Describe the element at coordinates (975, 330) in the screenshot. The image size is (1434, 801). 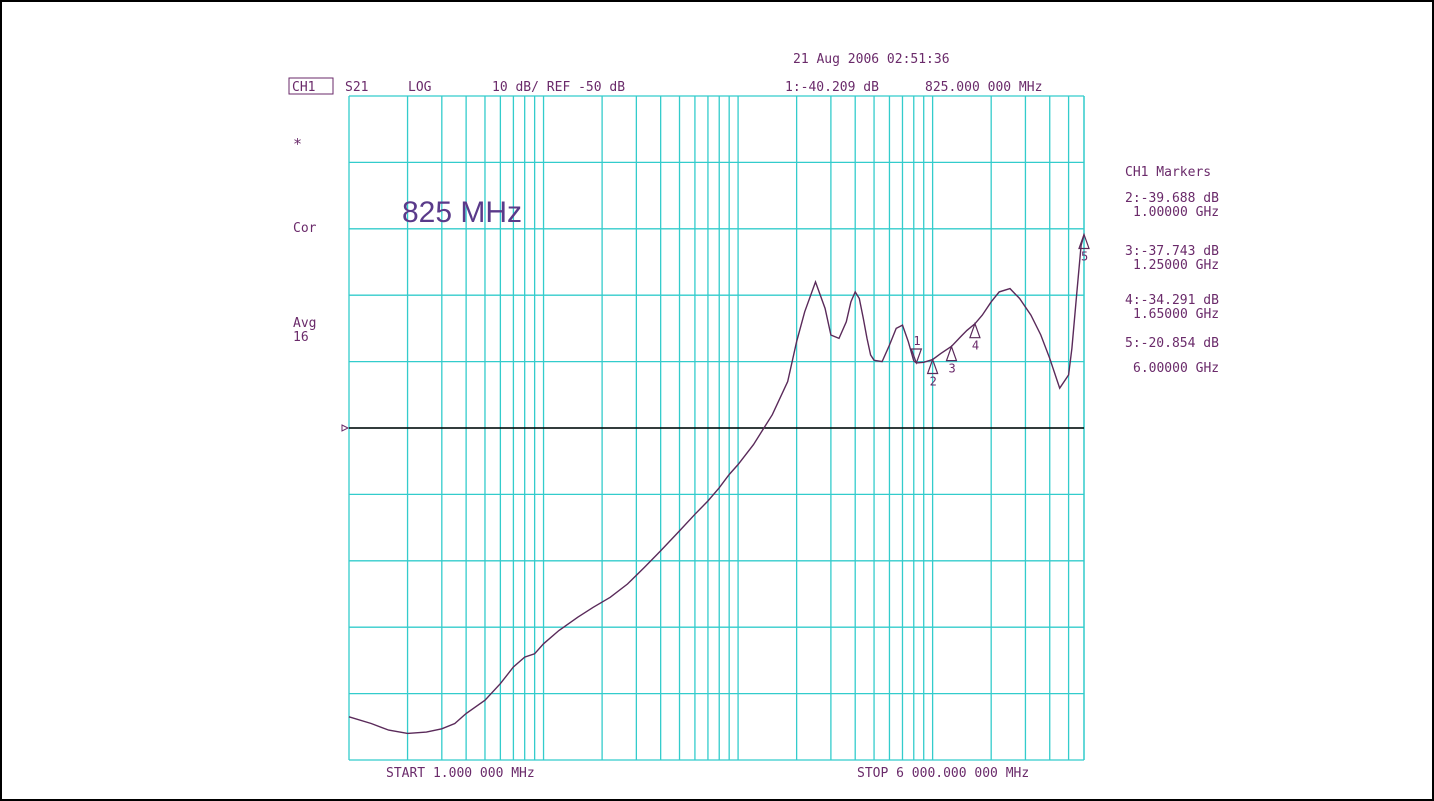
I see `marker-4-triangle` at that location.